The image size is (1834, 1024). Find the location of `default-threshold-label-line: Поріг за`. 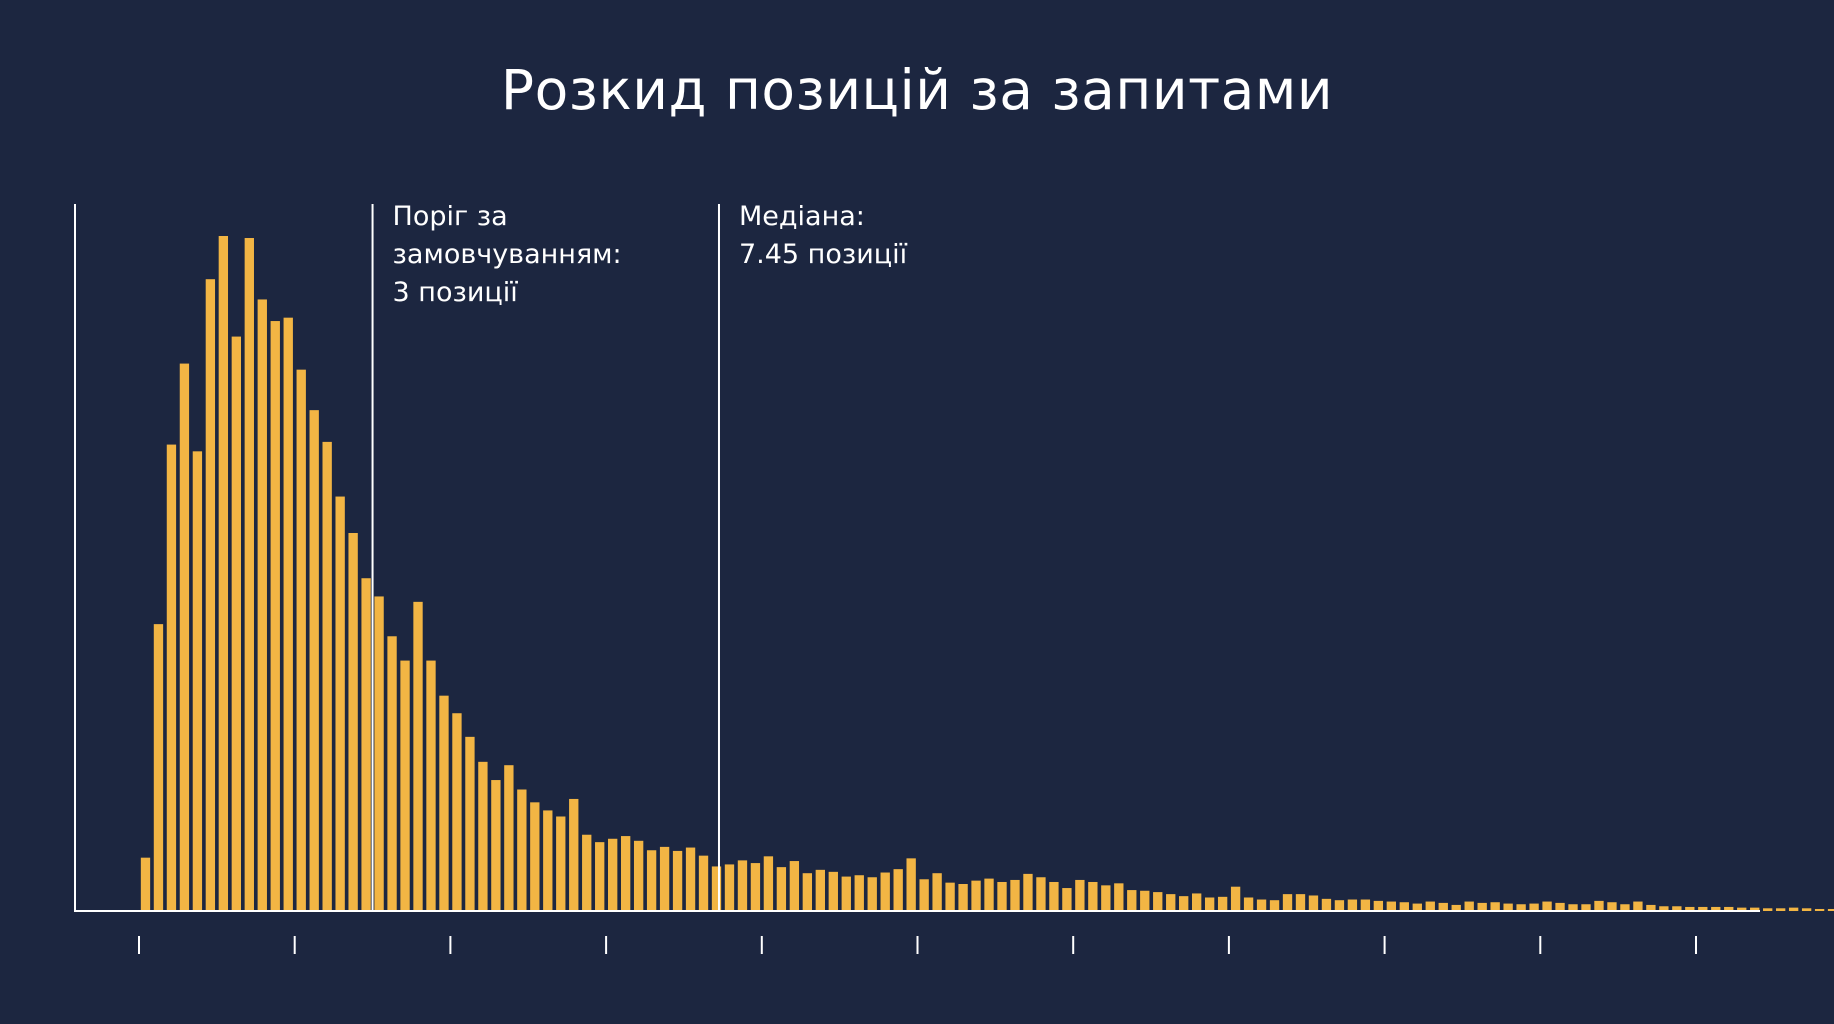

default-threshold-label-line: Поріг за is located at coordinates (450, 216).